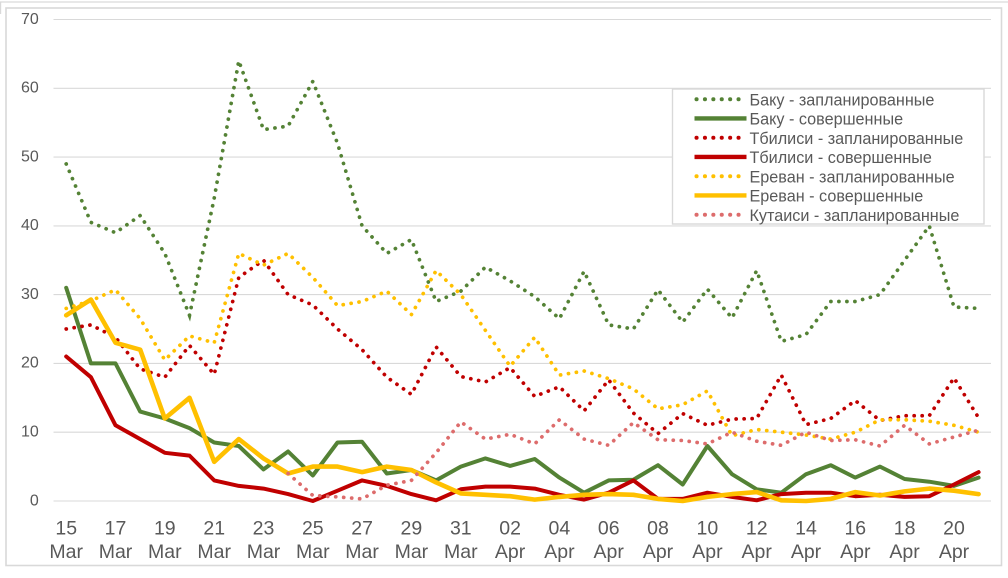 The width and height of the screenshot is (1008, 578). Describe the element at coordinates (852, 177) in the screenshot. I see `svg-text: Ереван - запланированные` at that location.